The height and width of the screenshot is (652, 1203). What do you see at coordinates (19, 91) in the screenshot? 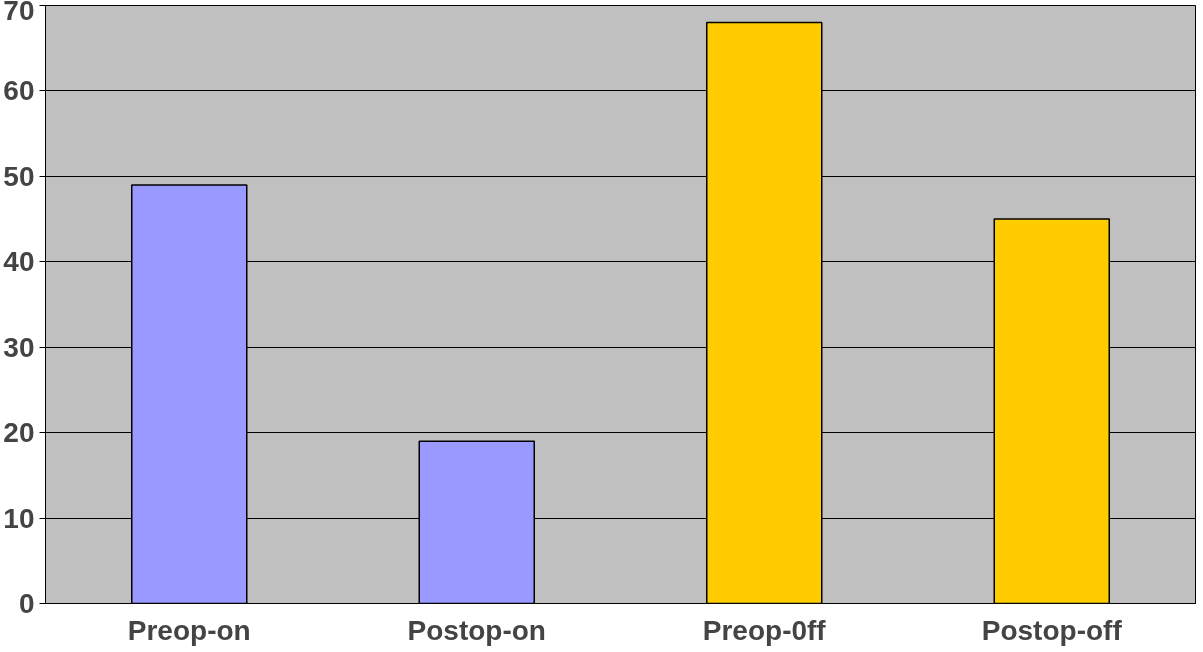
I see `y-tick-label: 60` at bounding box center [19, 91].